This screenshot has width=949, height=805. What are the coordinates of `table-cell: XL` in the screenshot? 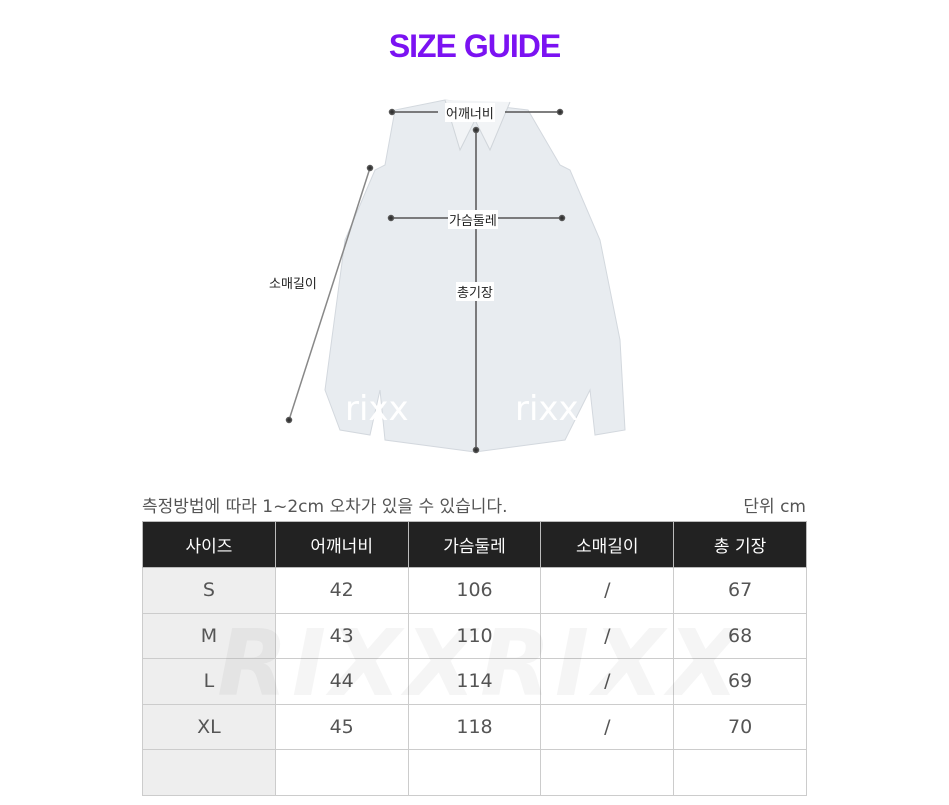 It's located at (209, 726).